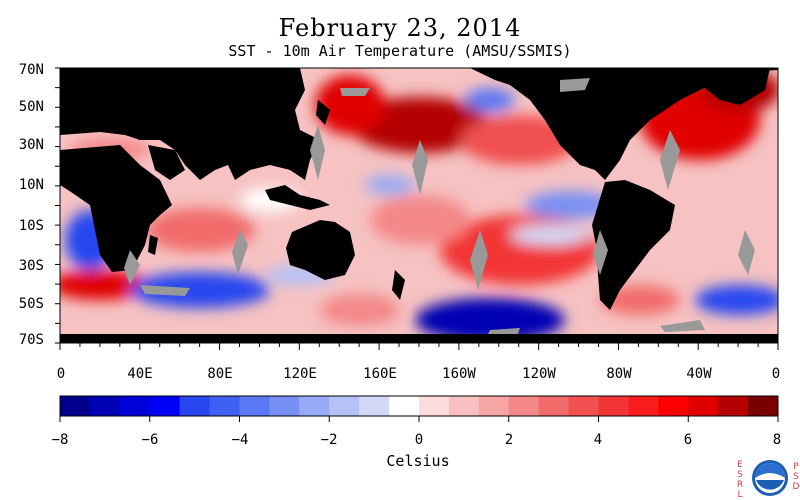 The width and height of the screenshot is (800, 500). What do you see at coordinates (688, 440) in the screenshot?
I see `colorbar-label-6: 6` at bounding box center [688, 440].